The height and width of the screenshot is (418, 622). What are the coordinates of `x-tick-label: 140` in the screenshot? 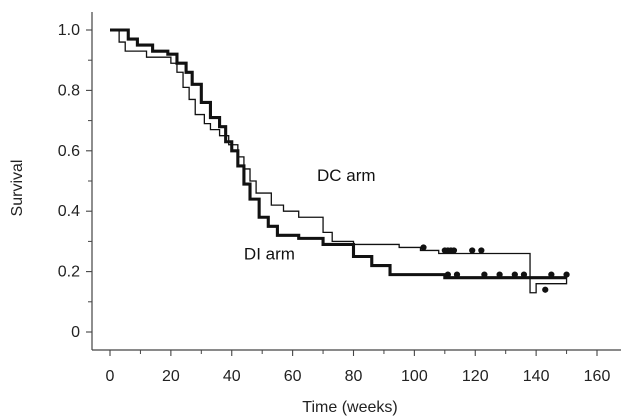 It's located at (536, 376).